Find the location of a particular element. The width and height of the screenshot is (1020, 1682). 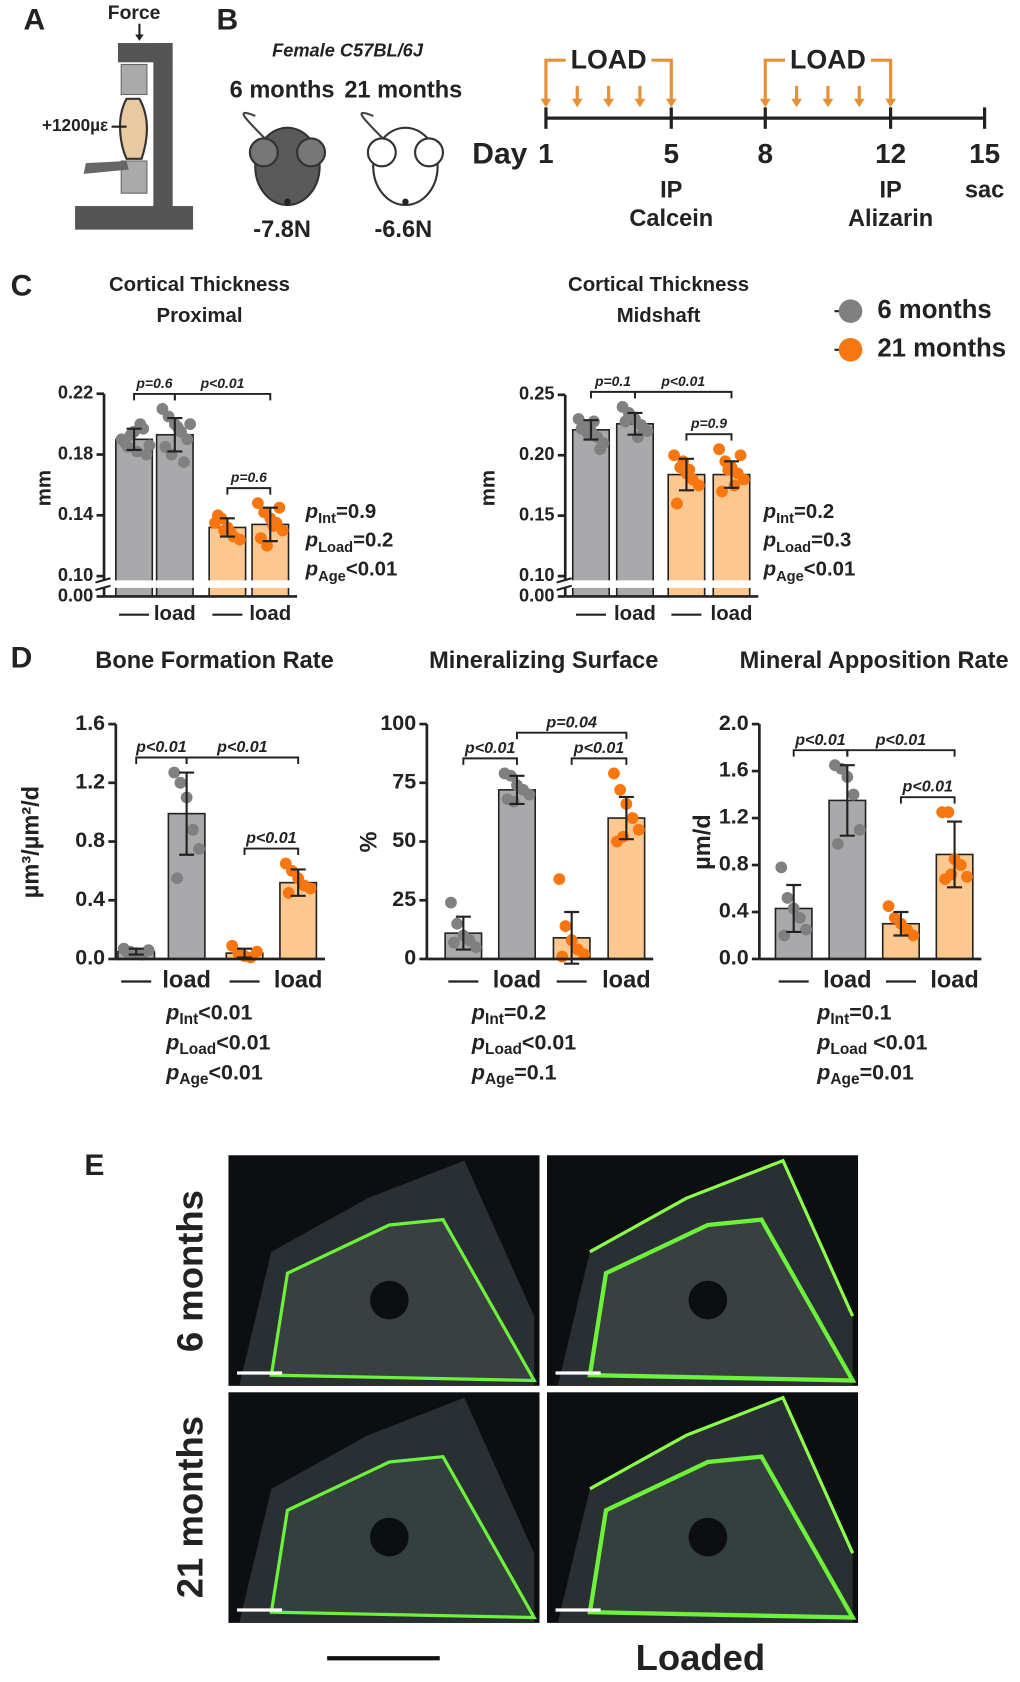

panel-label: A is located at coordinates (34, 20).